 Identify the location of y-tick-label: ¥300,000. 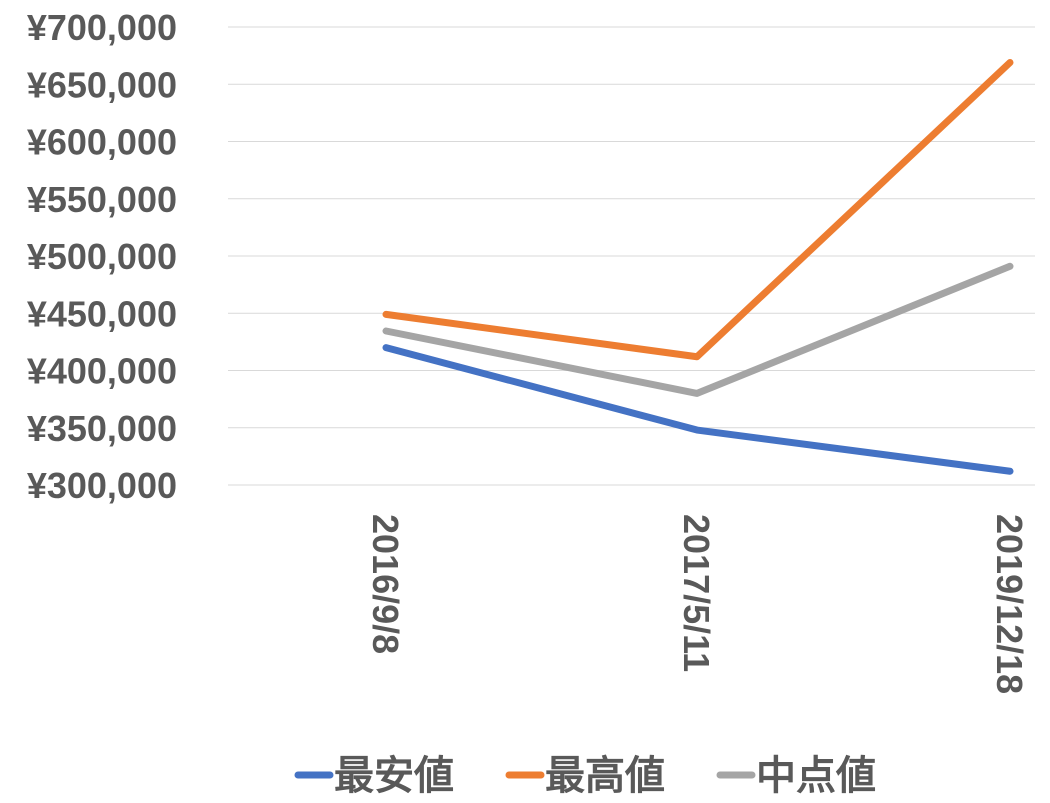
(102, 485).